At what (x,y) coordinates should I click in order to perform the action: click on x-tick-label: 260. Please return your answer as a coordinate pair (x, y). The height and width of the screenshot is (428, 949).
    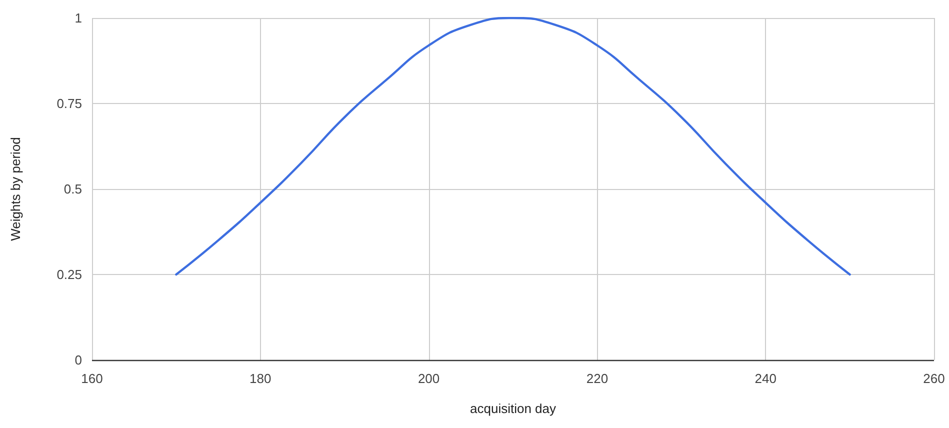
    Looking at the image, I should click on (934, 378).